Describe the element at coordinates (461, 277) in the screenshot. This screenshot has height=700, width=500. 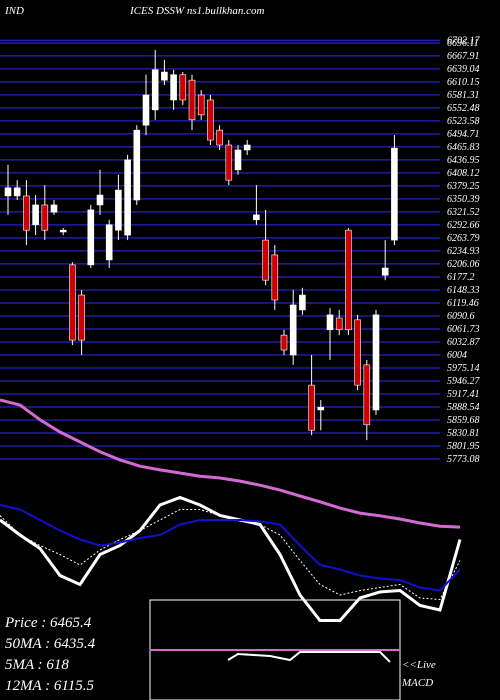
I see `y-tick-label: 6177.2` at that location.